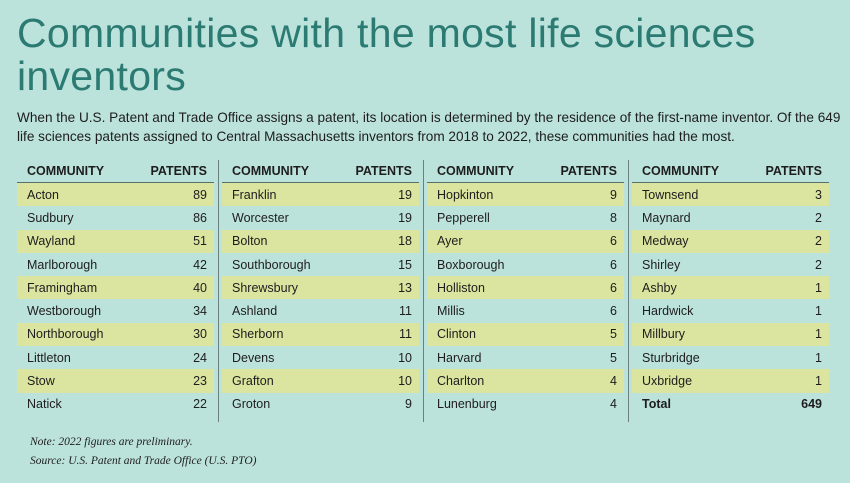 The height and width of the screenshot is (483, 850). What do you see at coordinates (459, 357) in the screenshot?
I see `community-cell: Harvard` at bounding box center [459, 357].